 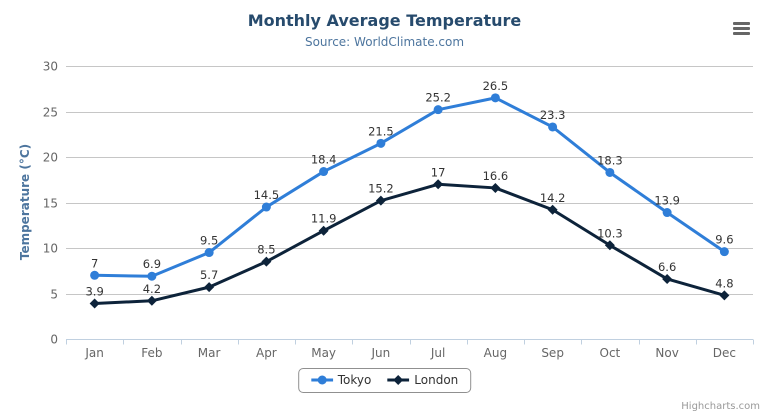 What do you see at coordinates (381, 143) in the screenshot?
I see `data-point-tokyo-jun` at bounding box center [381, 143].